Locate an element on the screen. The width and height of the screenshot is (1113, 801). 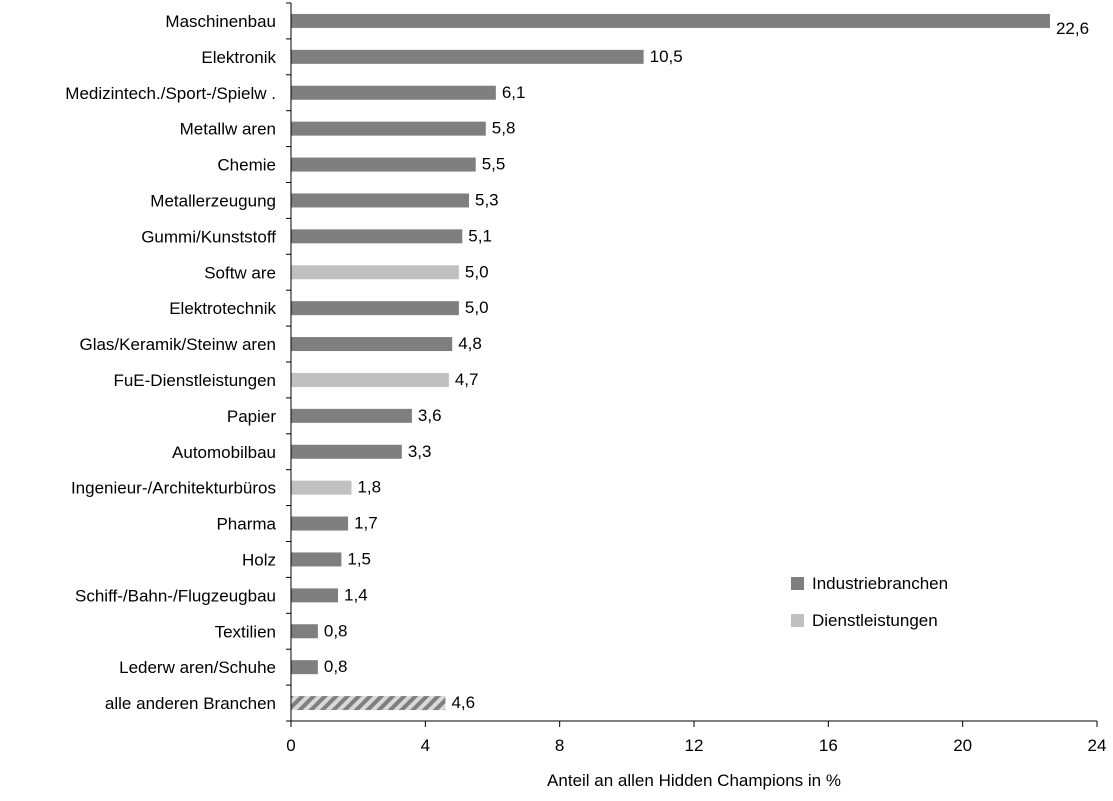
value-label-12: 3,3 is located at coordinates (420, 451).